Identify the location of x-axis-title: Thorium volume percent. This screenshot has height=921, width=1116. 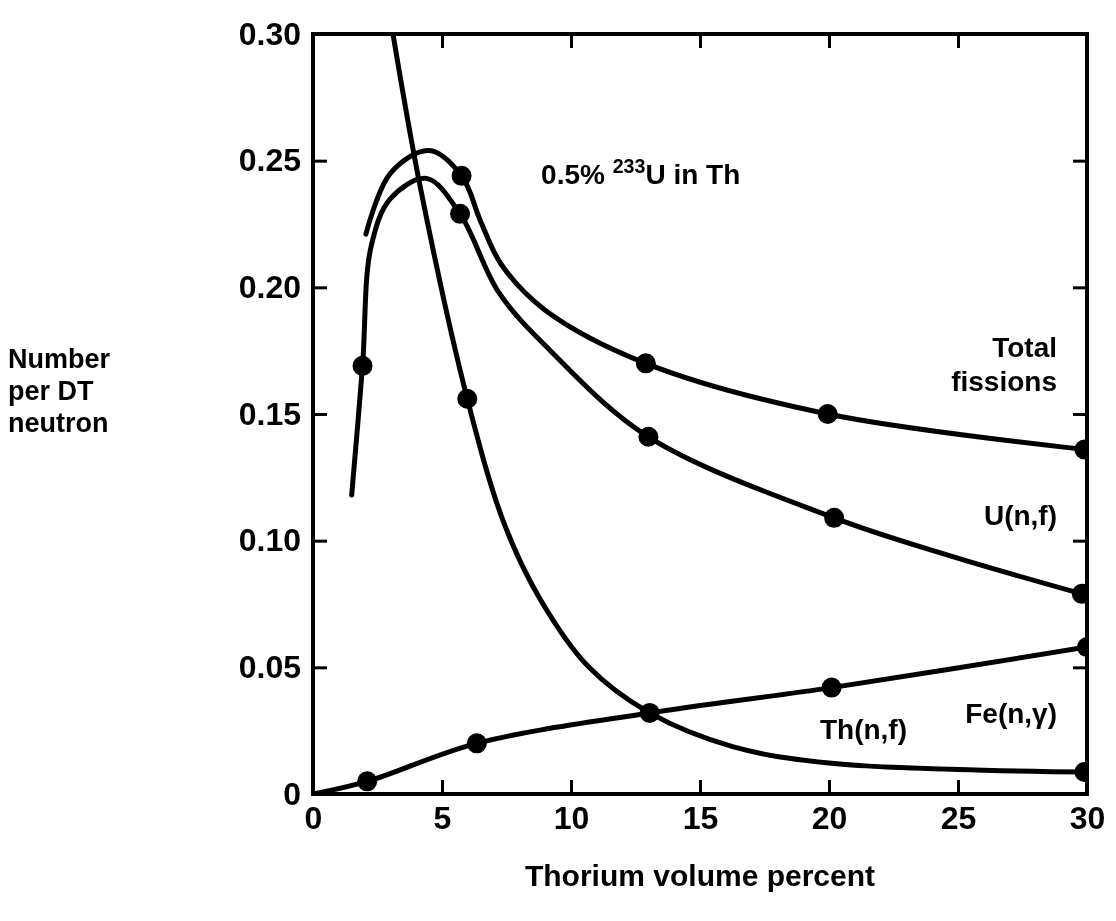
(700, 875).